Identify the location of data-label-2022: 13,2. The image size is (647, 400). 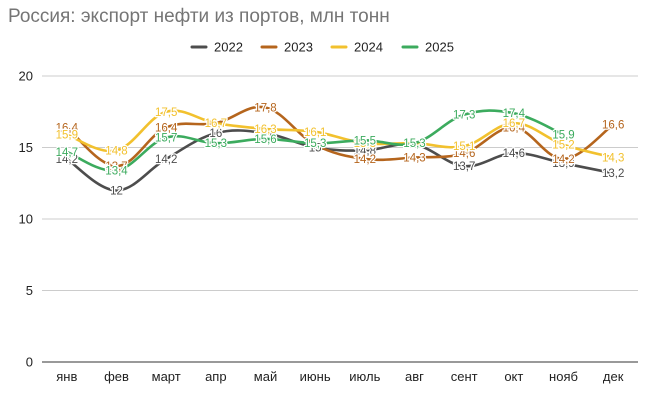
(613, 174).